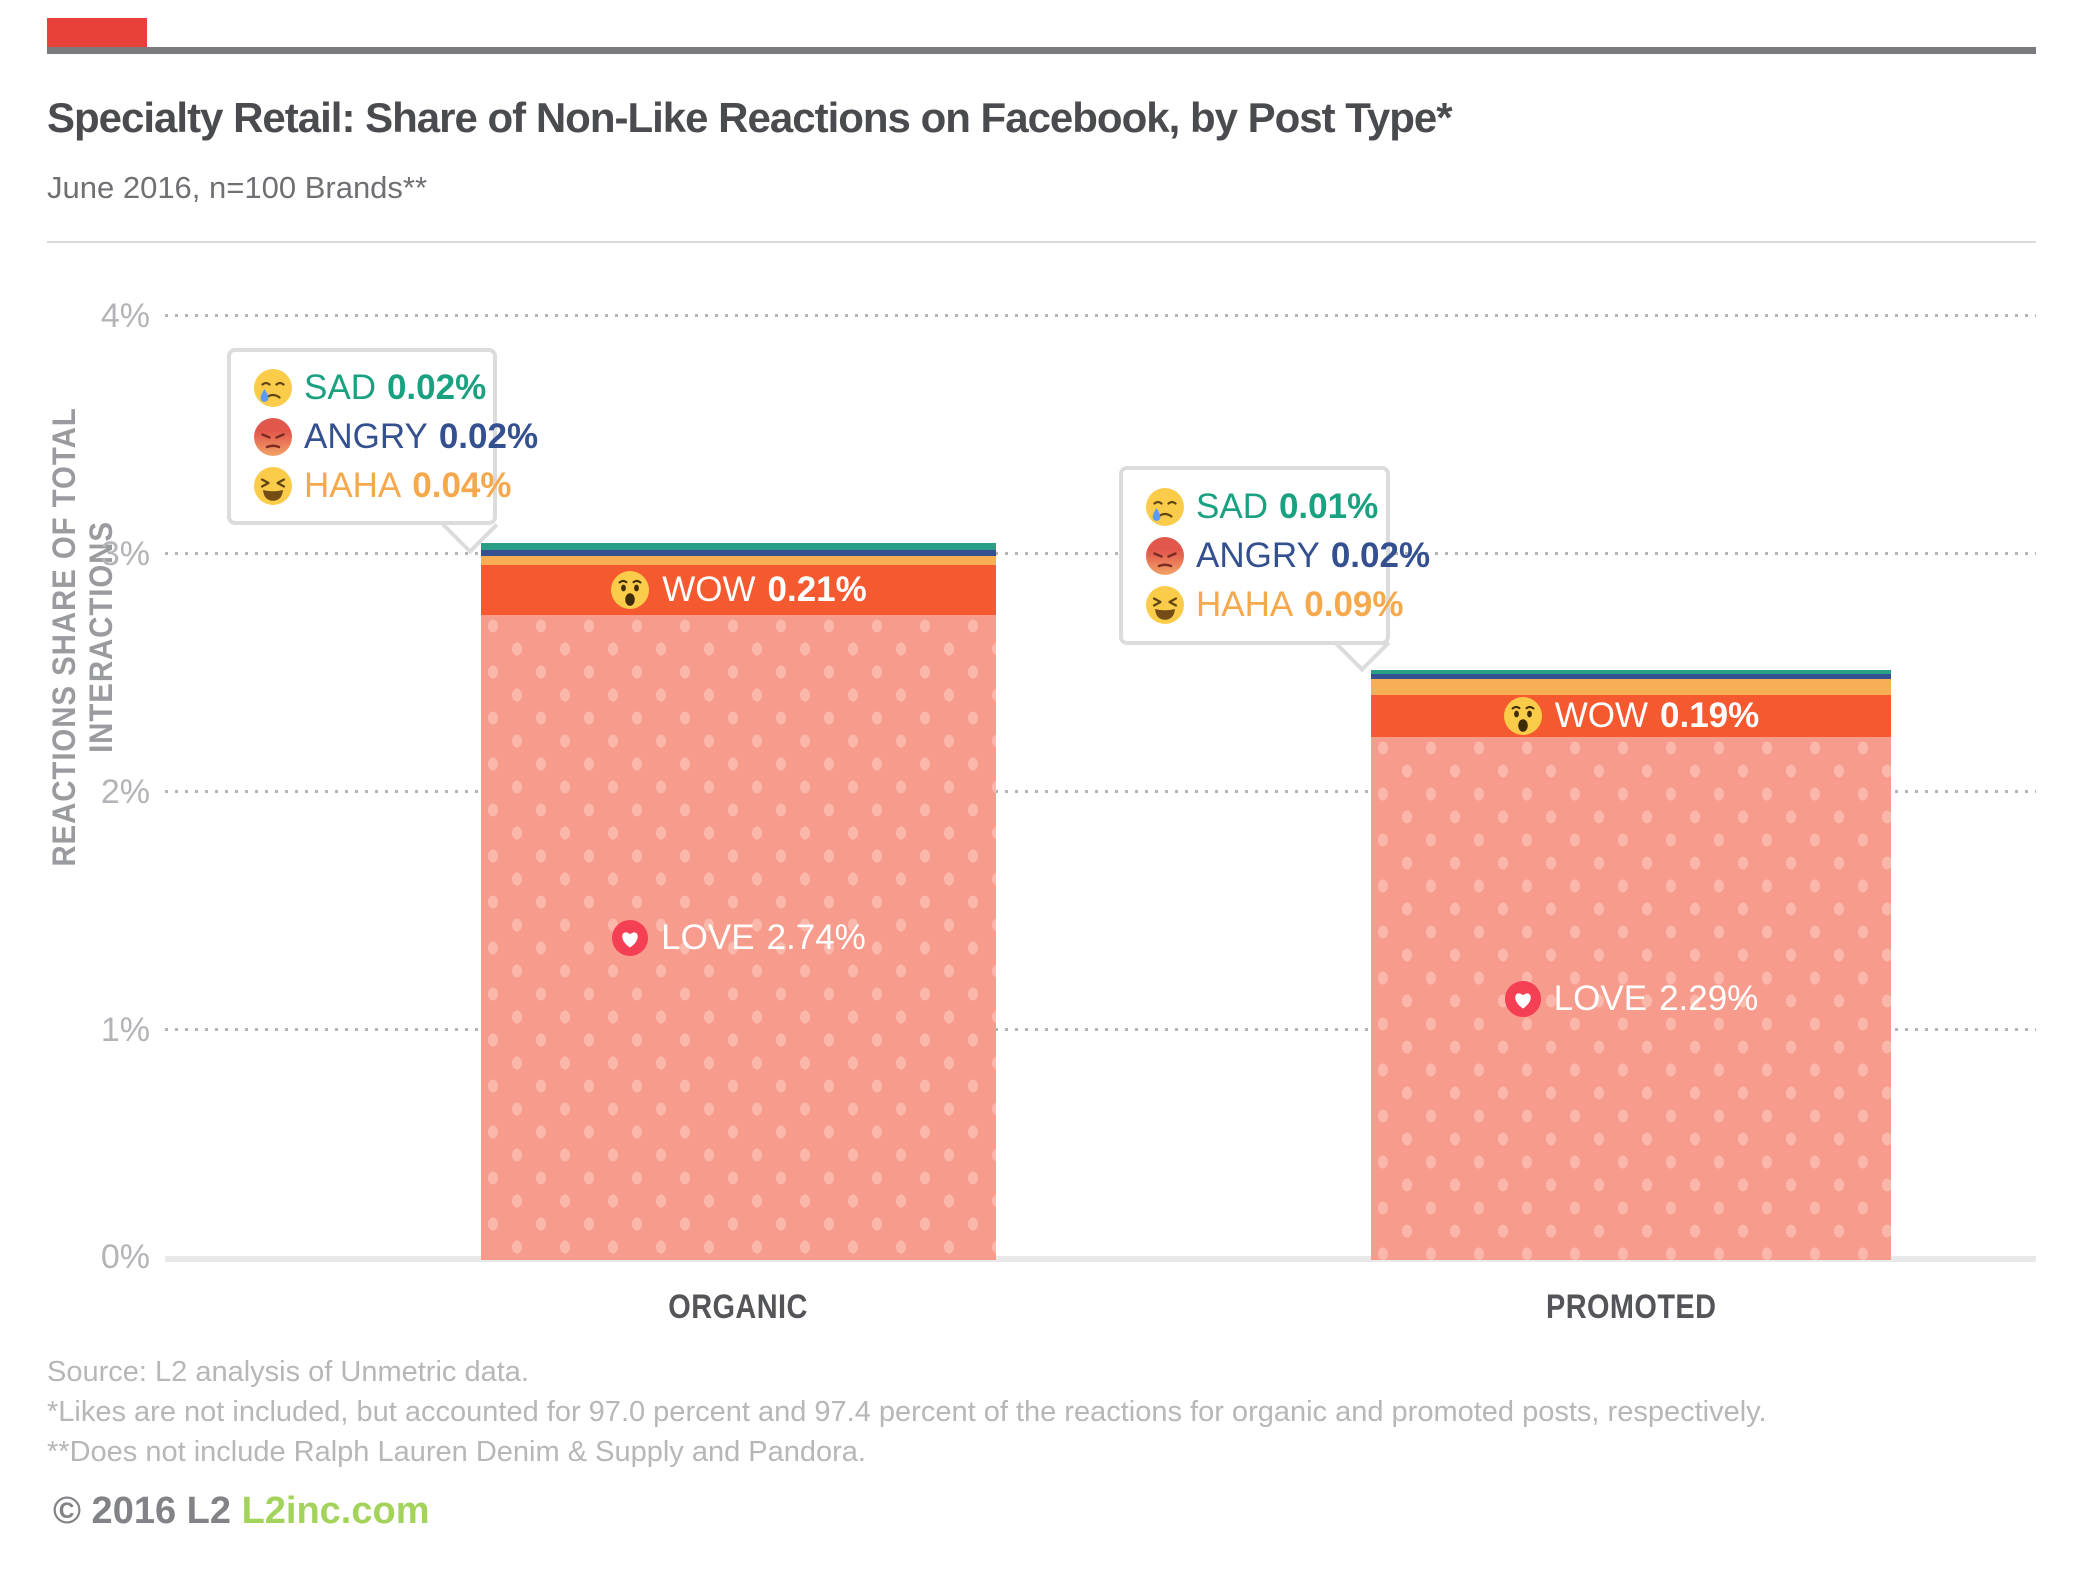 This screenshot has width=2083, height=1572. I want to click on organic-callout: SAD 0.02% ANGRY 0.02% HAHA, so click(382, 436).